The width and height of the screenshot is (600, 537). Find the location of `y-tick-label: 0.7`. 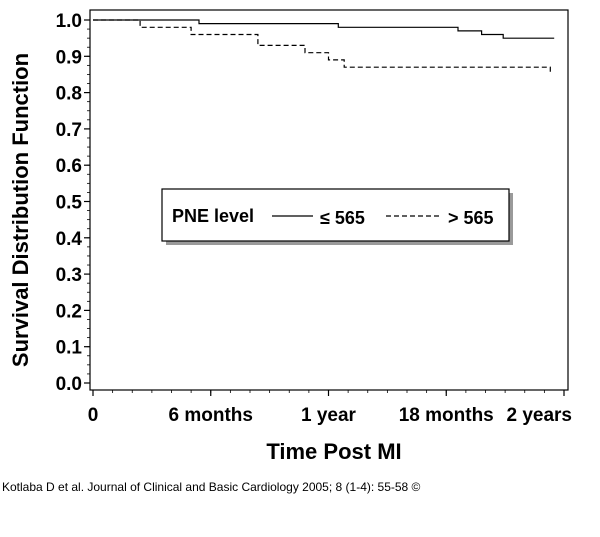

y-tick-label: 0.7 is located at coordinates (69, 130).